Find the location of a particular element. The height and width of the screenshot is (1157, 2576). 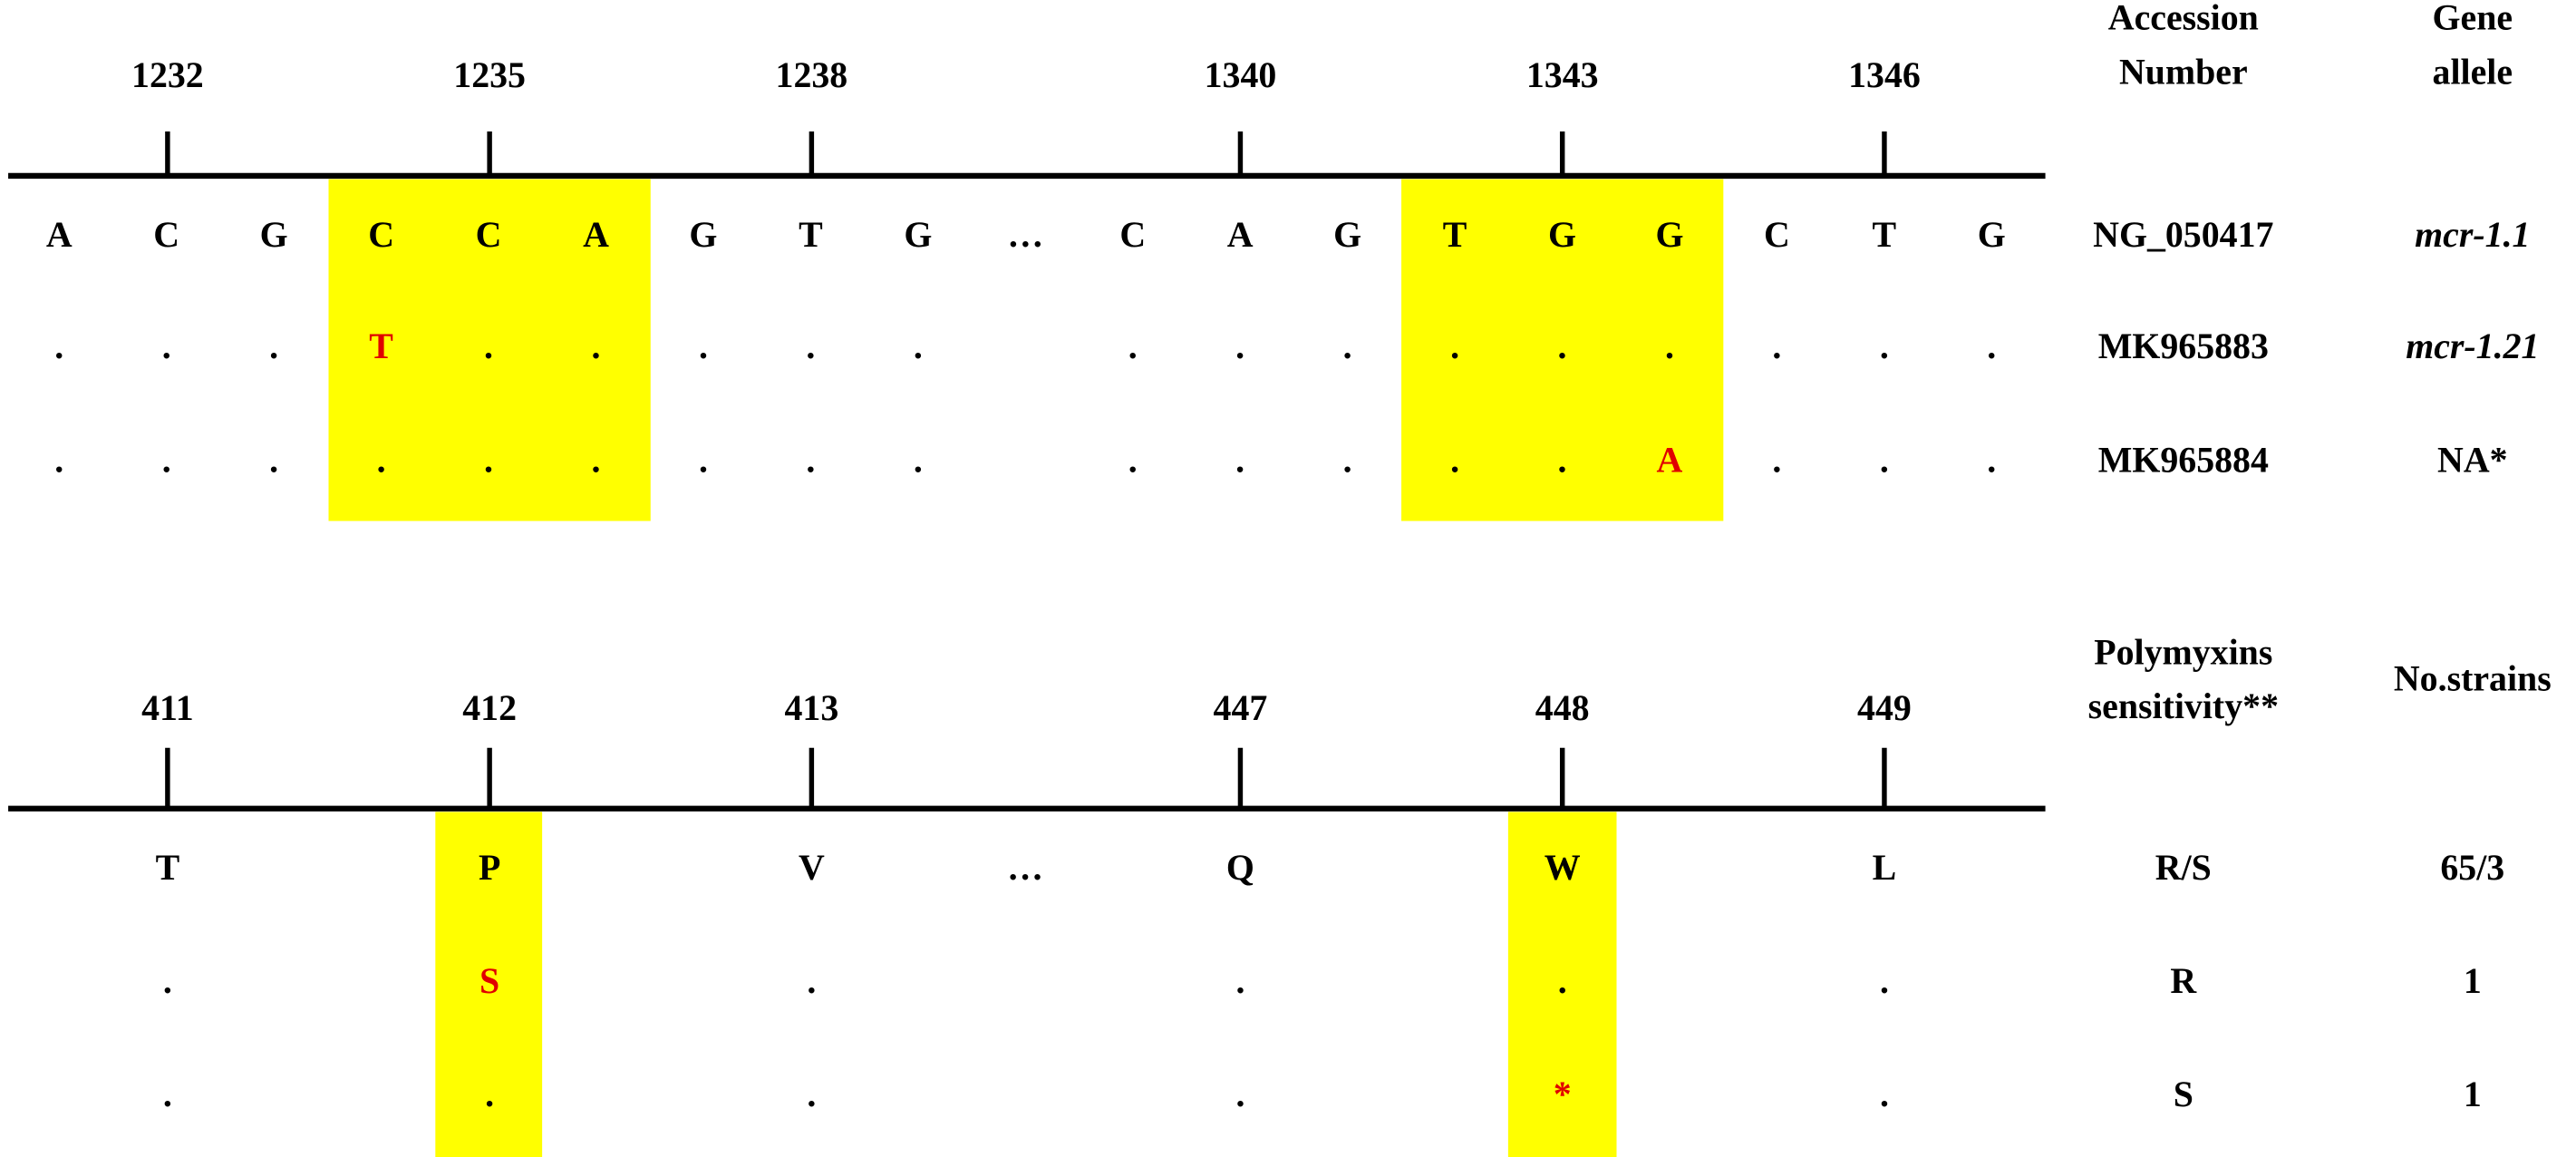

position-label: 1343 is located at coordinates (1562, 75).